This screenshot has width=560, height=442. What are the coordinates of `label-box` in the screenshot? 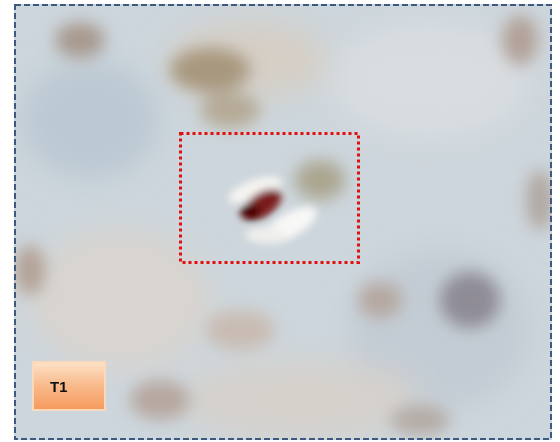 It's located at (69, 386).